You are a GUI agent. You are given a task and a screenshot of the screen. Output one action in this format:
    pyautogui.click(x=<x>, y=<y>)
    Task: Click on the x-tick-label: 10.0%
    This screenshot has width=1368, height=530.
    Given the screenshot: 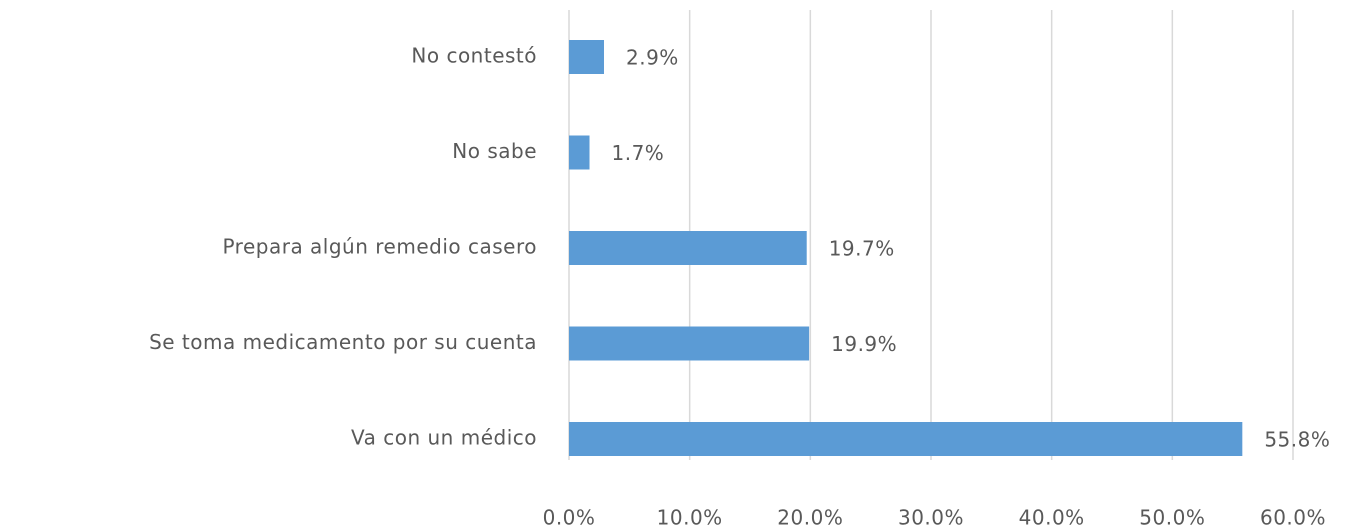 What is the action you would take?
    pyautogui.click(x=690, y=518)
    